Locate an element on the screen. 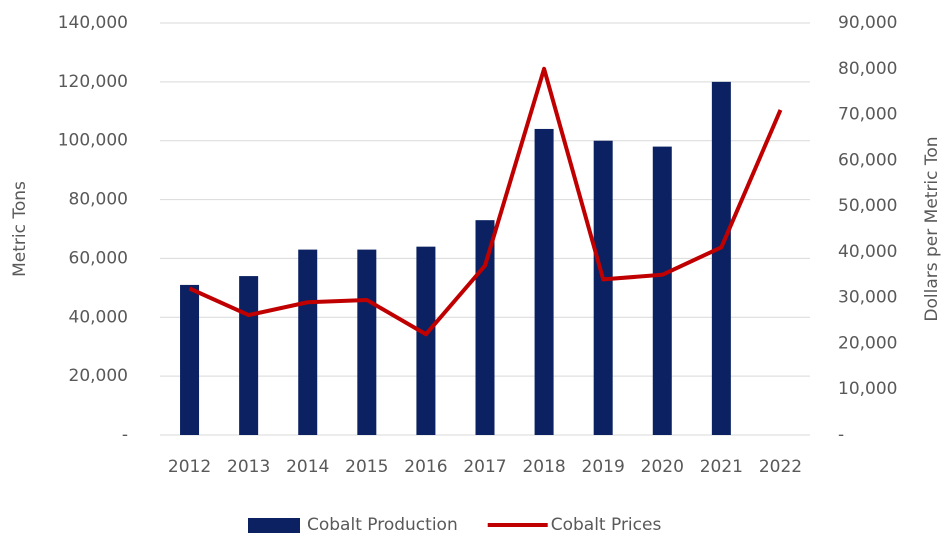  y2-tick-label: - is located at coordinates (841, 435).